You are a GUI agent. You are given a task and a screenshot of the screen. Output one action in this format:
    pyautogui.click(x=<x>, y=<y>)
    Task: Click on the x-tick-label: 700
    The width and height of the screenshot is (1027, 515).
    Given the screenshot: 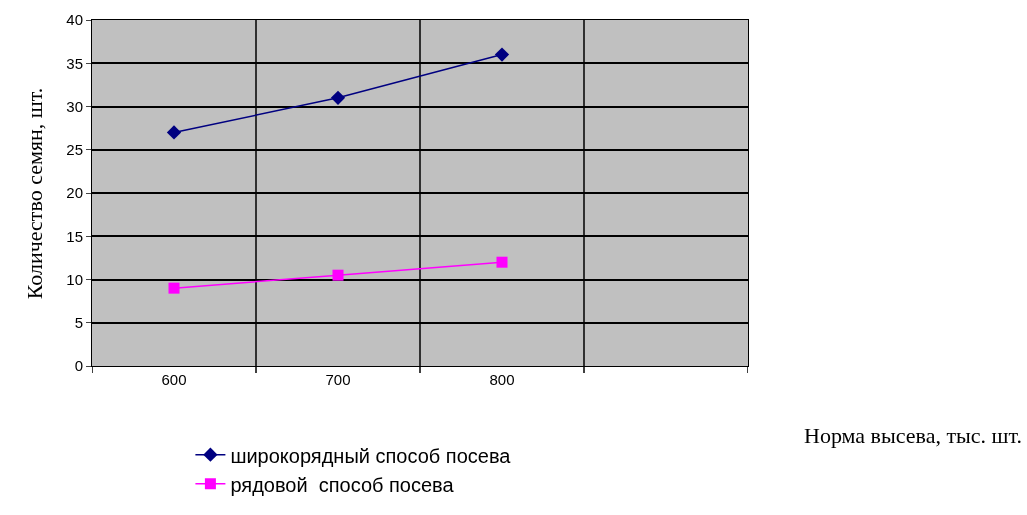 What is the action you would take?
    pyautogui.click(x=338, y=379)
    